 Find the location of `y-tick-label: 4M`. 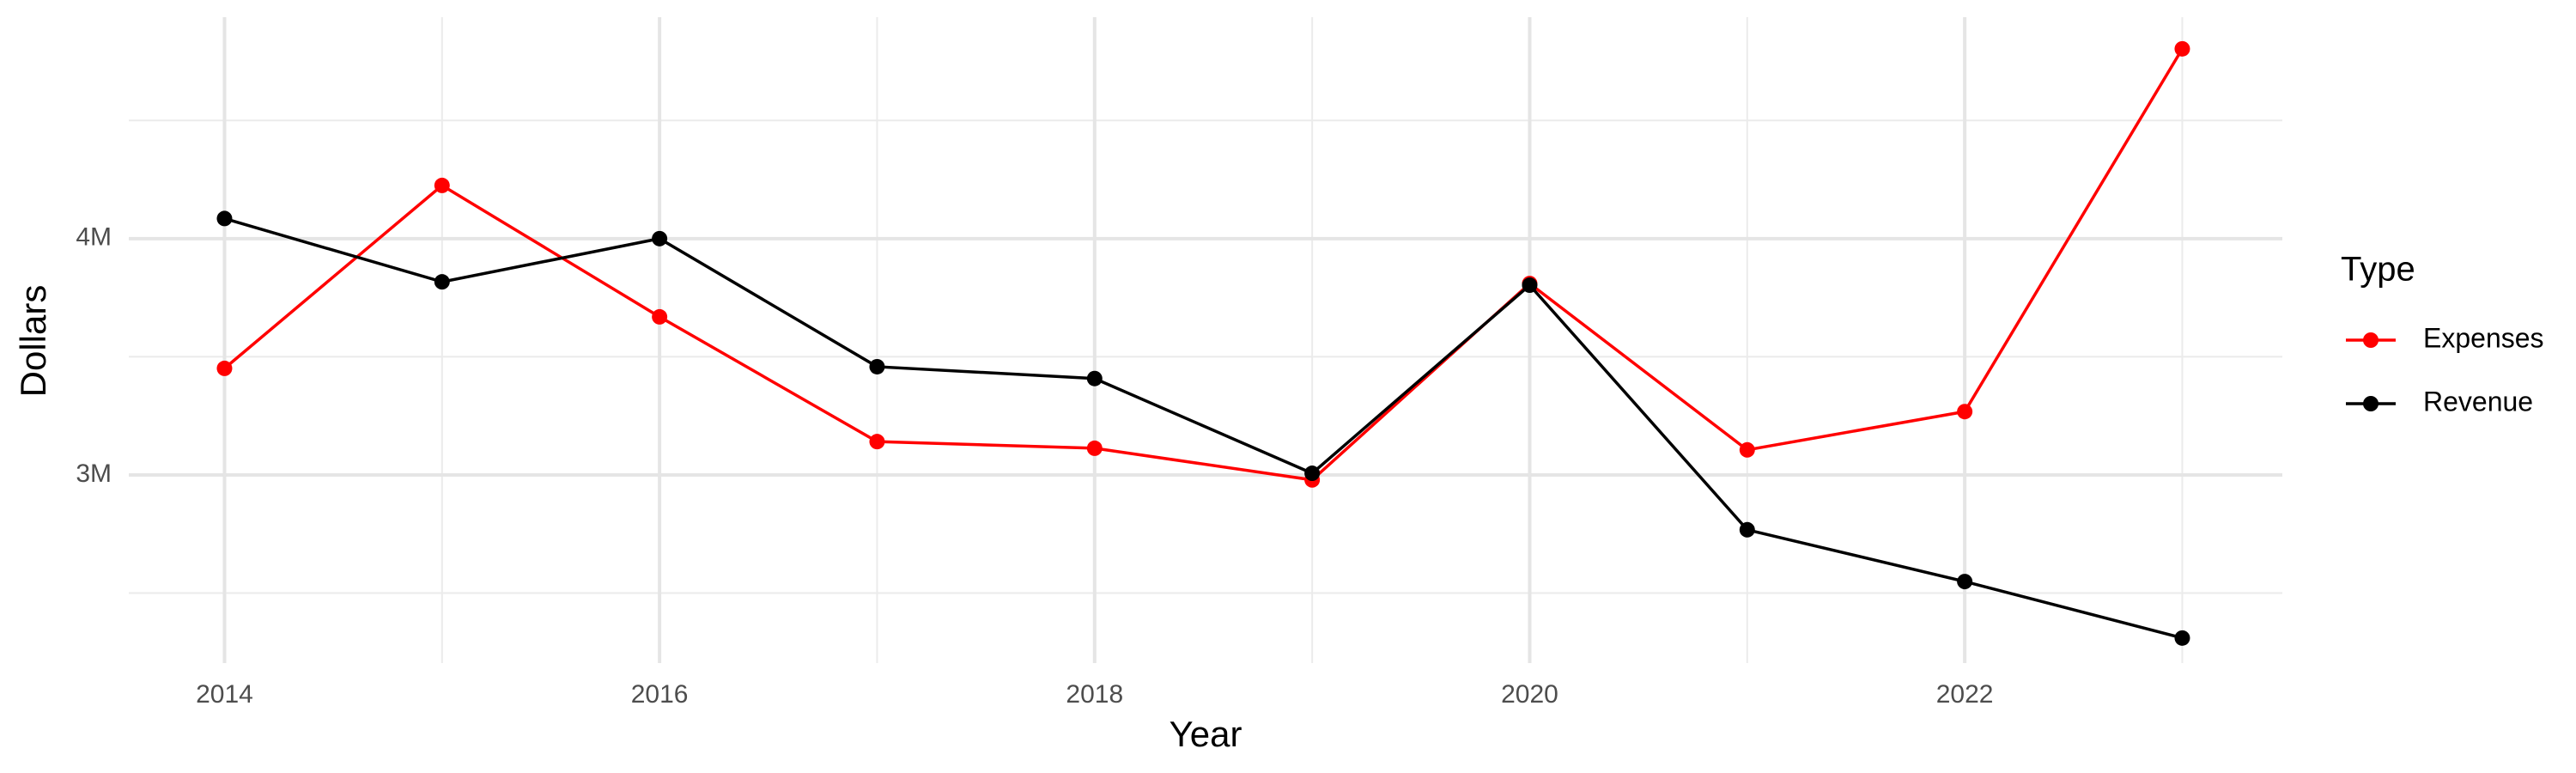

y-tick-label: 4M is located at coordinates (94, 238).